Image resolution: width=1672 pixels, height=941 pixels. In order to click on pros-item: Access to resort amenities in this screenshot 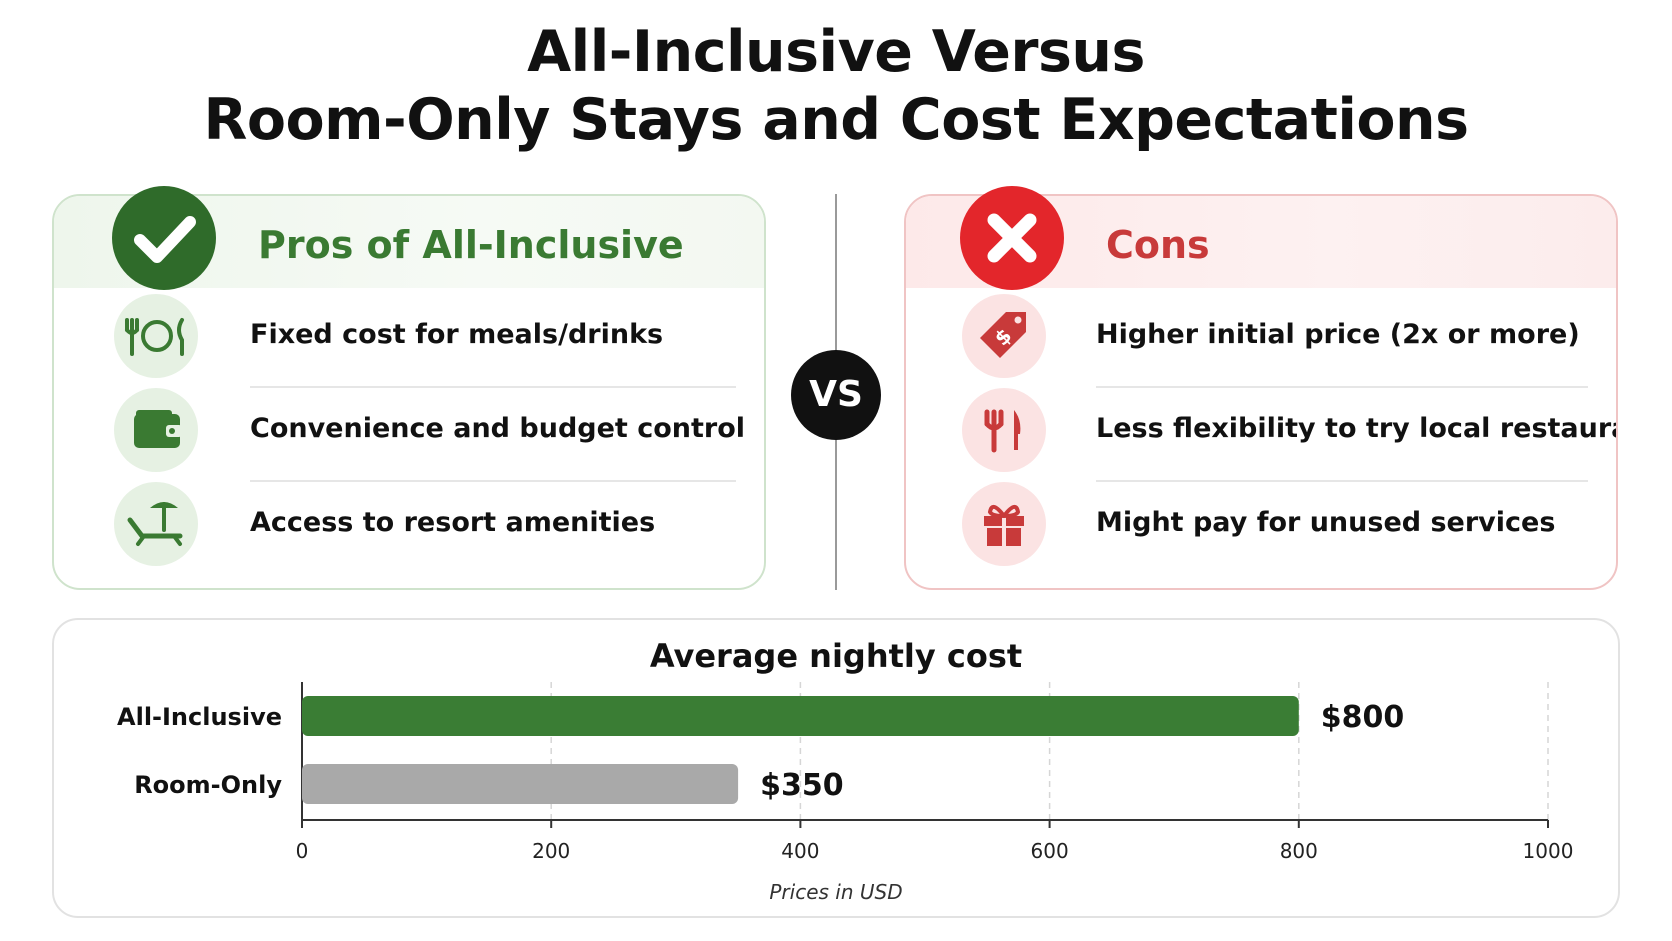, I will do `click(409, 524)`.